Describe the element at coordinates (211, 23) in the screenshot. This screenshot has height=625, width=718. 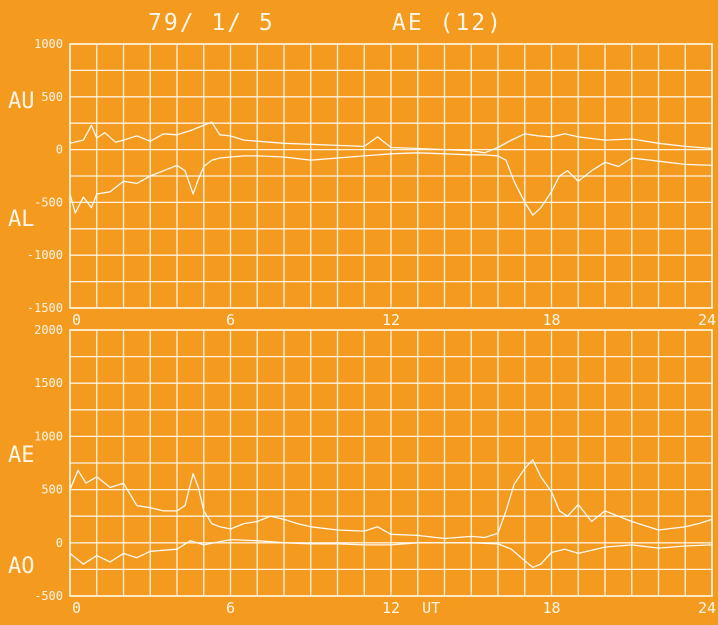
I see `chart-date: 79/ 1/ 5` at that location.